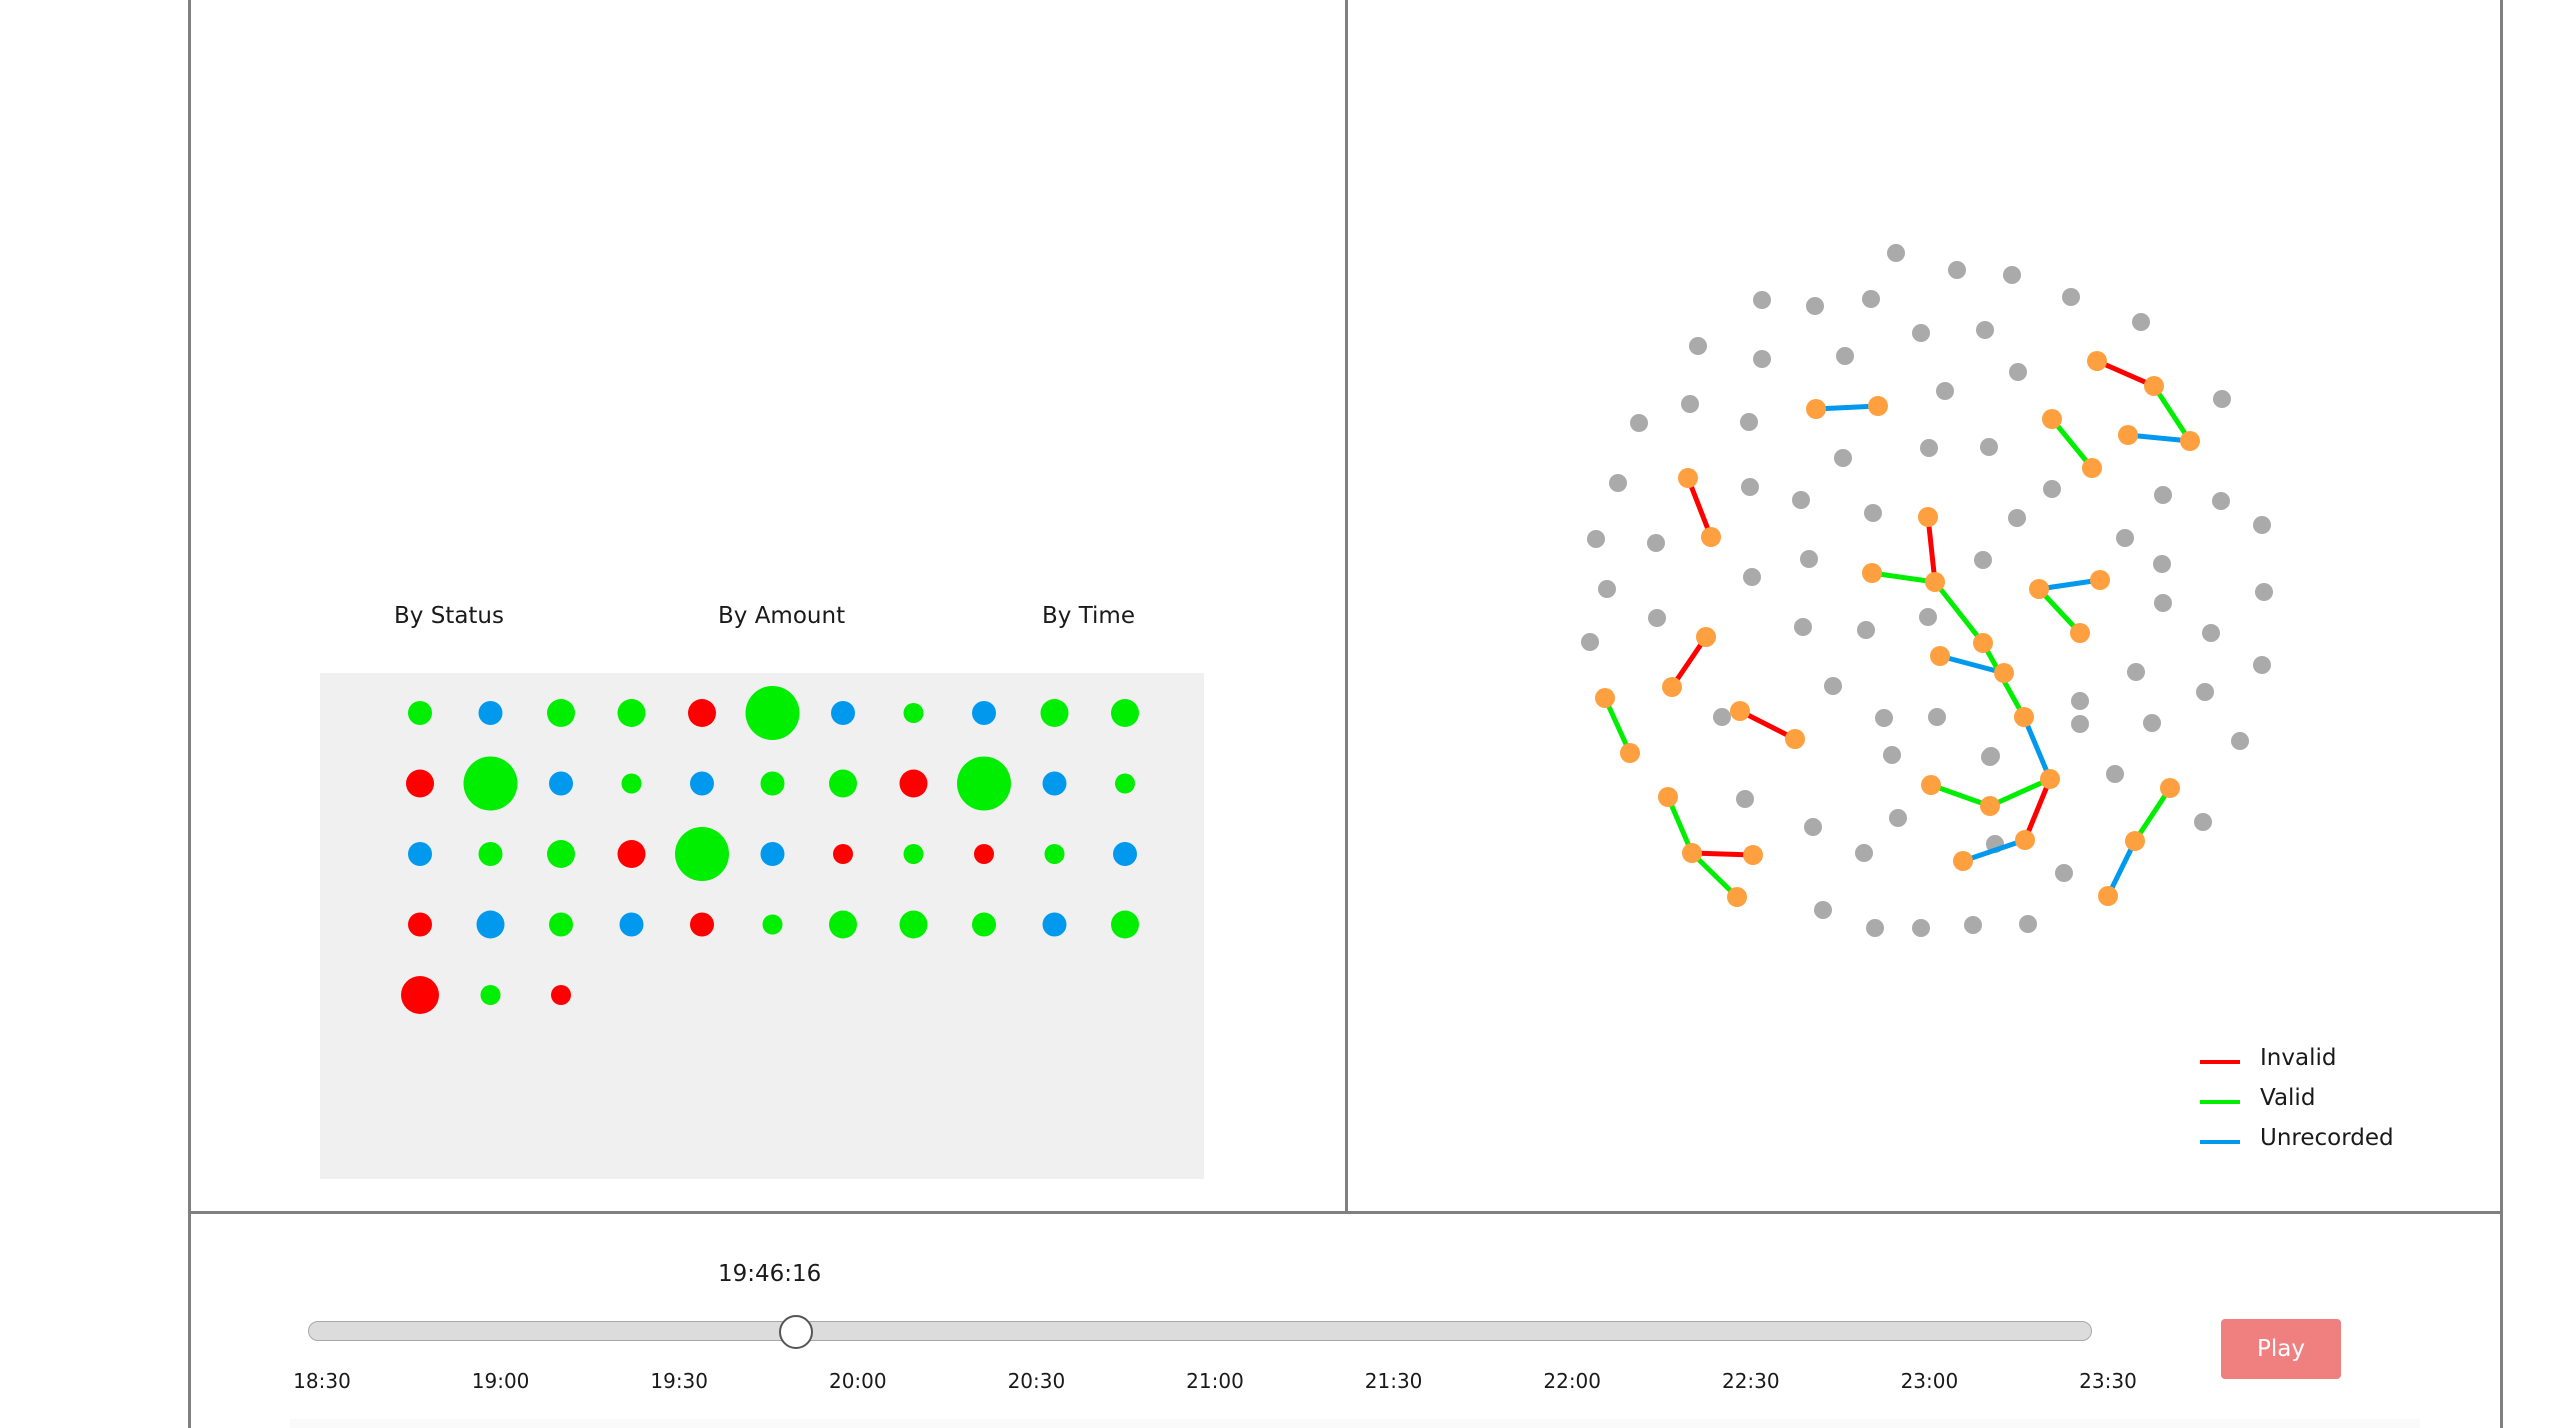 Image resolution: width=2570 pixels, height=1428 pixels. Describe the element at coordinates (1200, 1331) in the screenshot. I see `time-slider-track` at that location.